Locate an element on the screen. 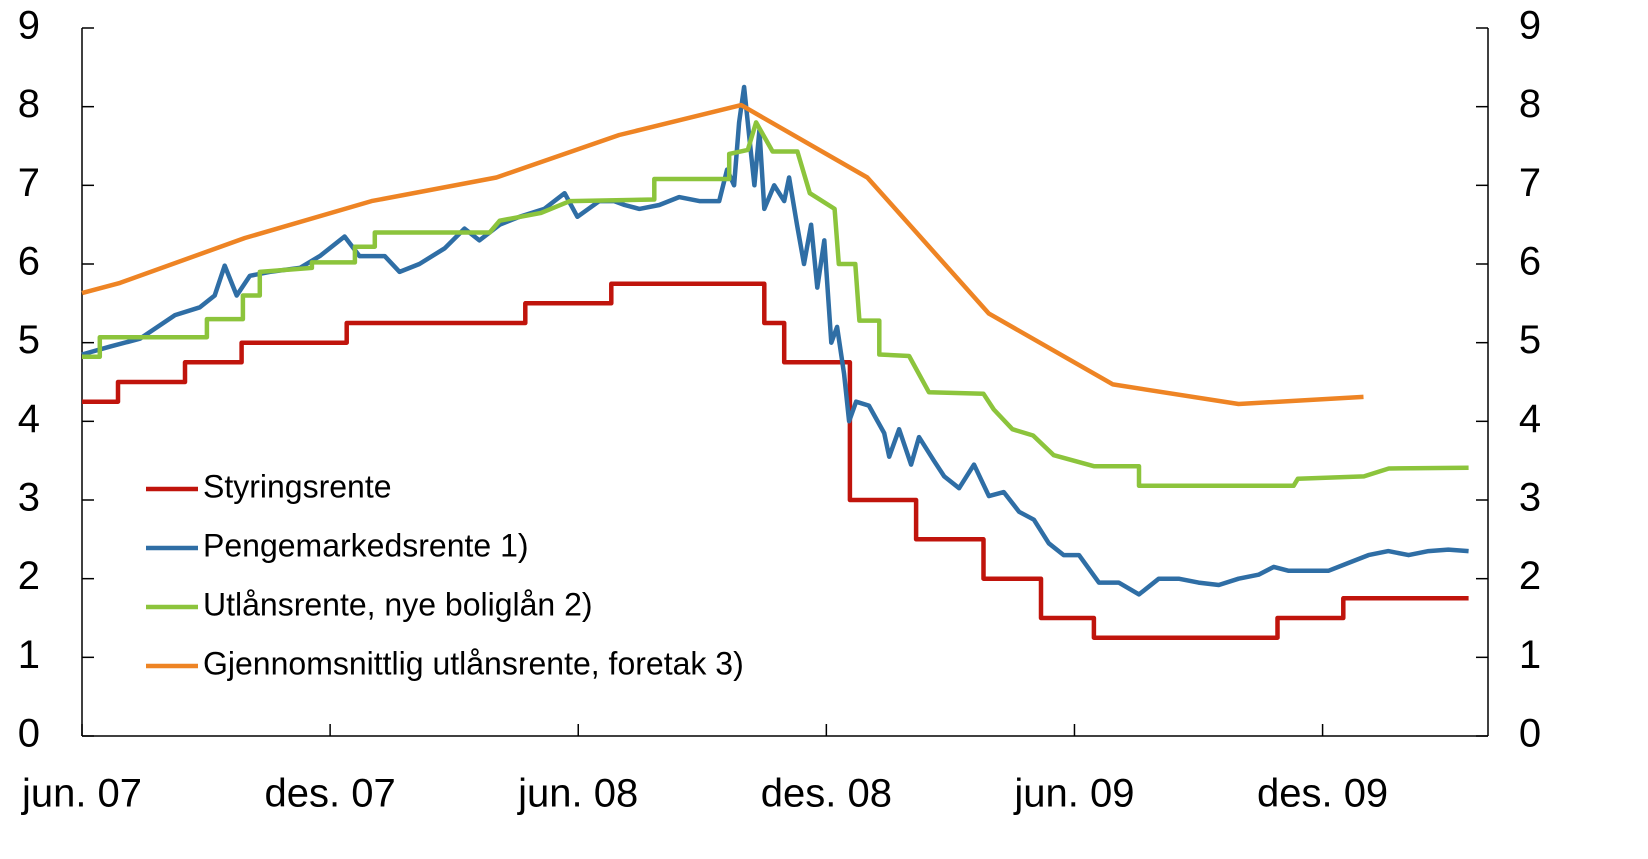 The image size is (1648, 859). y2-tick-label: 2 is located at coordinates (1530, 576).